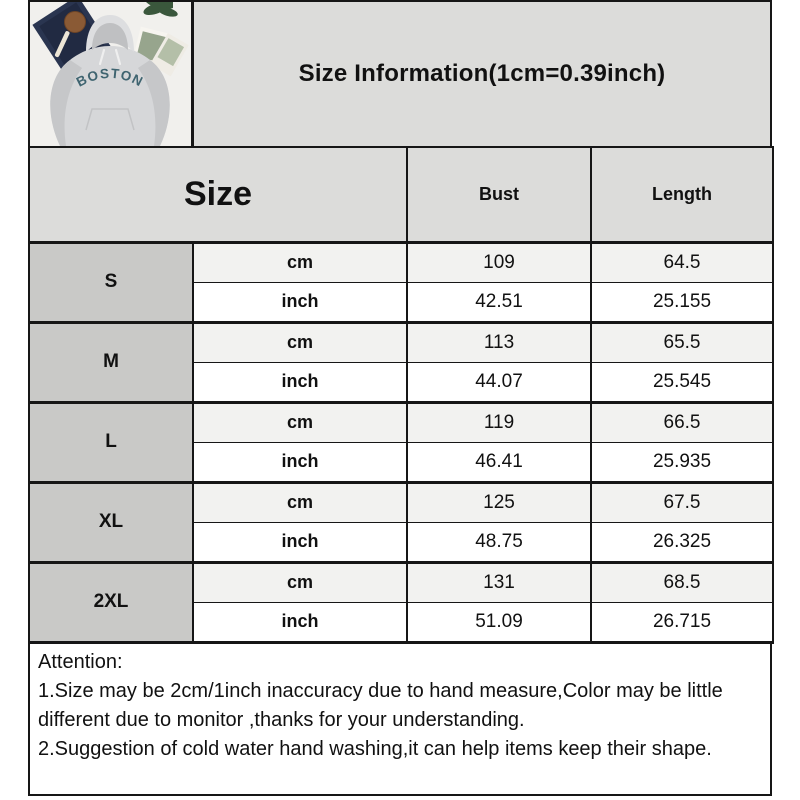 This screenshot has height=800, width=800. I want to click on bust-value: 109, so click(499, 262).